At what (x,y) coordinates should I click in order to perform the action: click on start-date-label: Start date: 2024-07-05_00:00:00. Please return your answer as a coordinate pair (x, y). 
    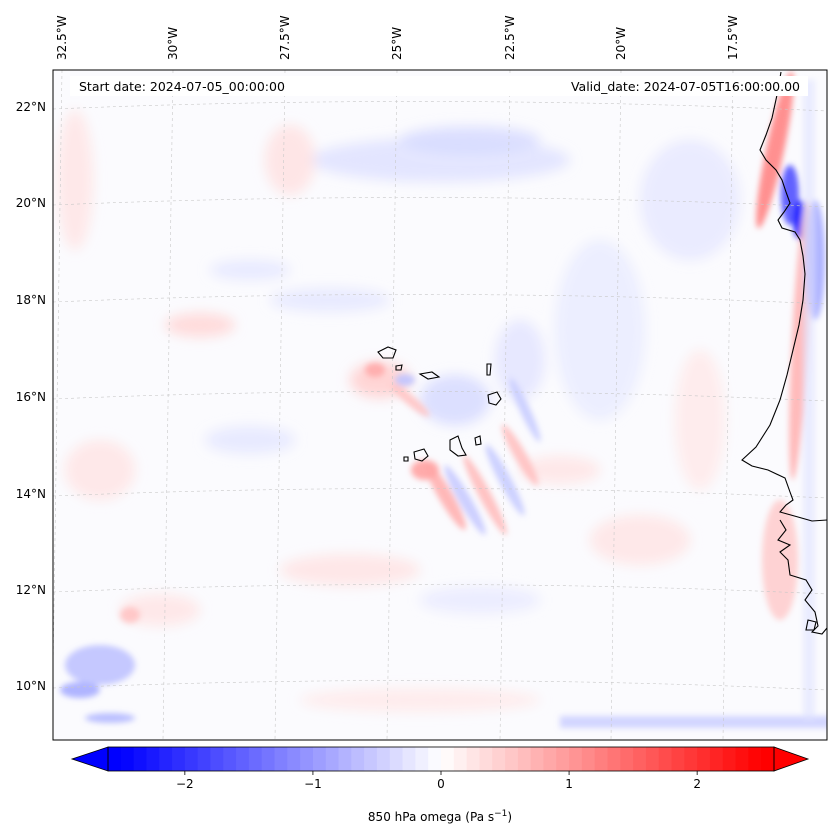
    Looking at the image, I should click on (182, 86).